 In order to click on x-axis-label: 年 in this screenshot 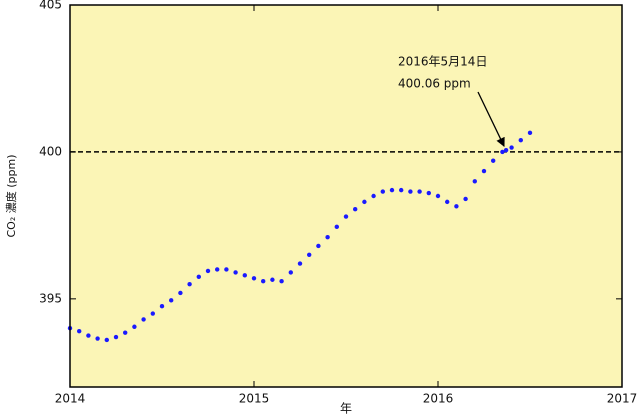, I will do `click(346, 409)`.